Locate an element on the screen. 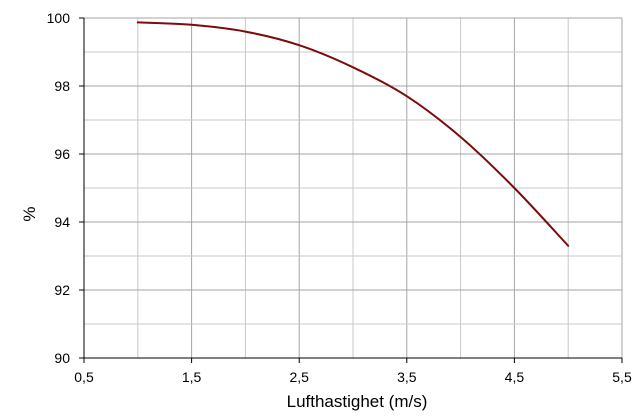 The width and height of the screenshot is (636, 420). x-tick-label: 3,5 is located at coordinates (407, 377).